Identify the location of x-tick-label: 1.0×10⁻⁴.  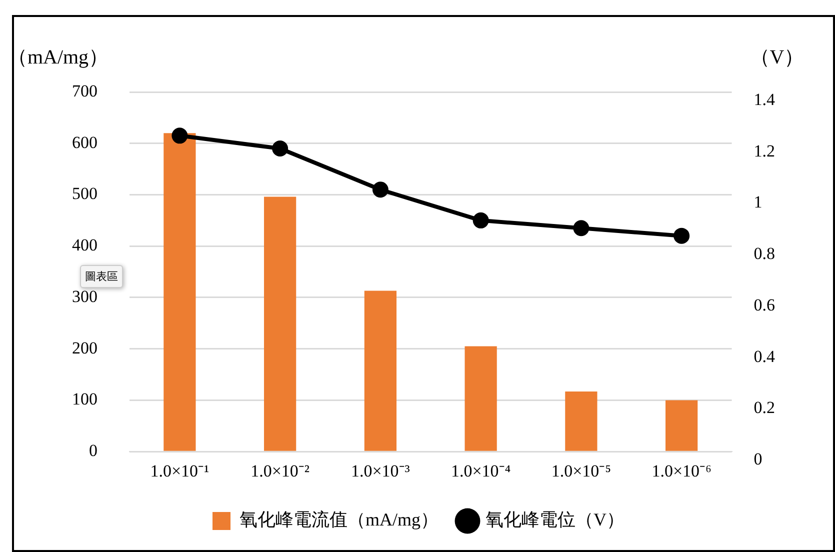
(480, 470).